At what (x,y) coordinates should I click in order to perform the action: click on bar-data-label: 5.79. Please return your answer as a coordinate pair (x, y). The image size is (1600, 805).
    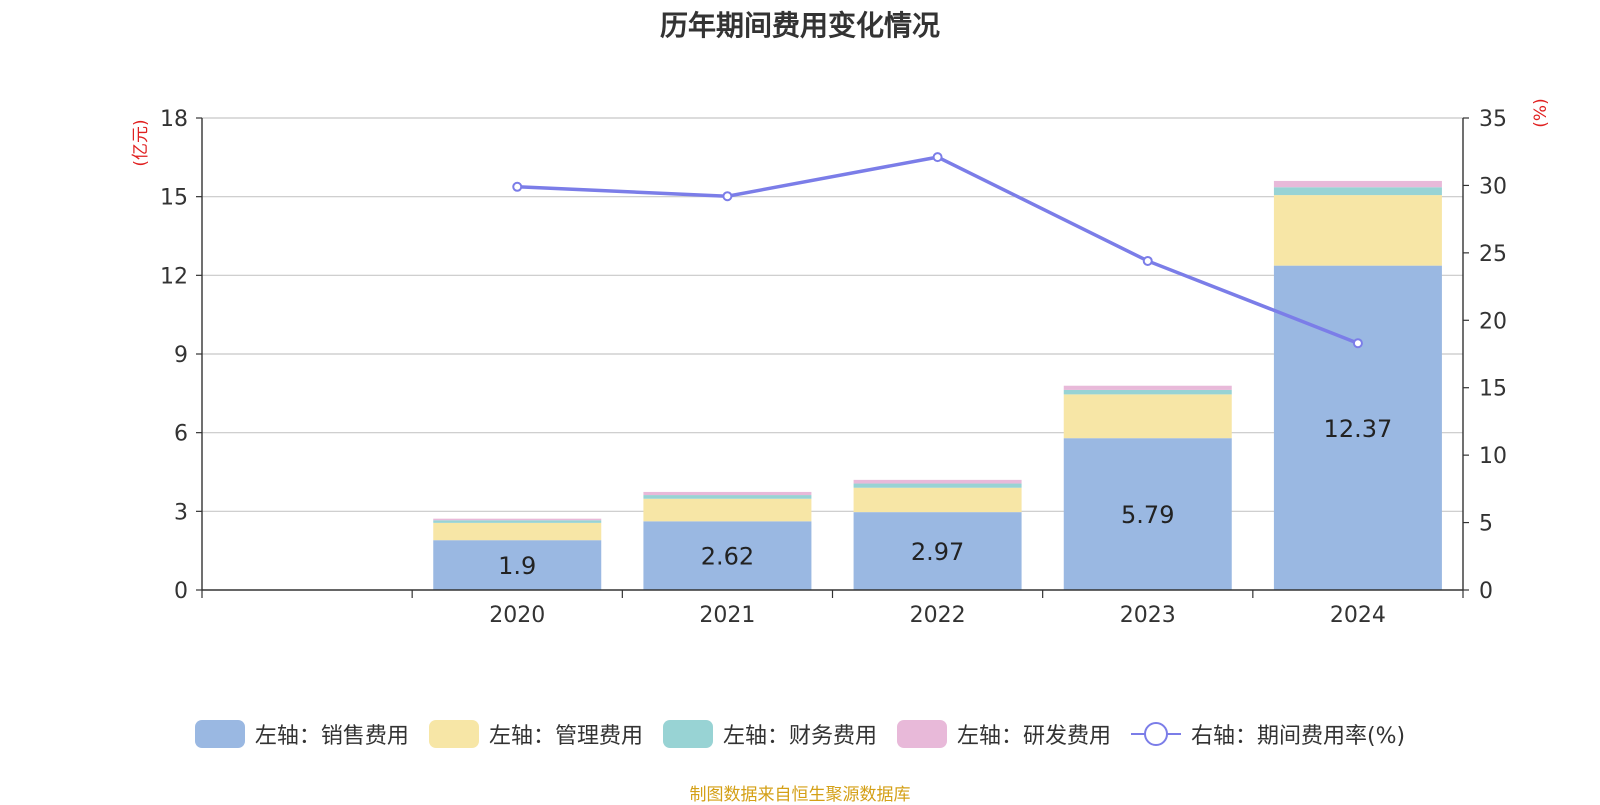
    Looking at the image, I should click on (1147, 515).